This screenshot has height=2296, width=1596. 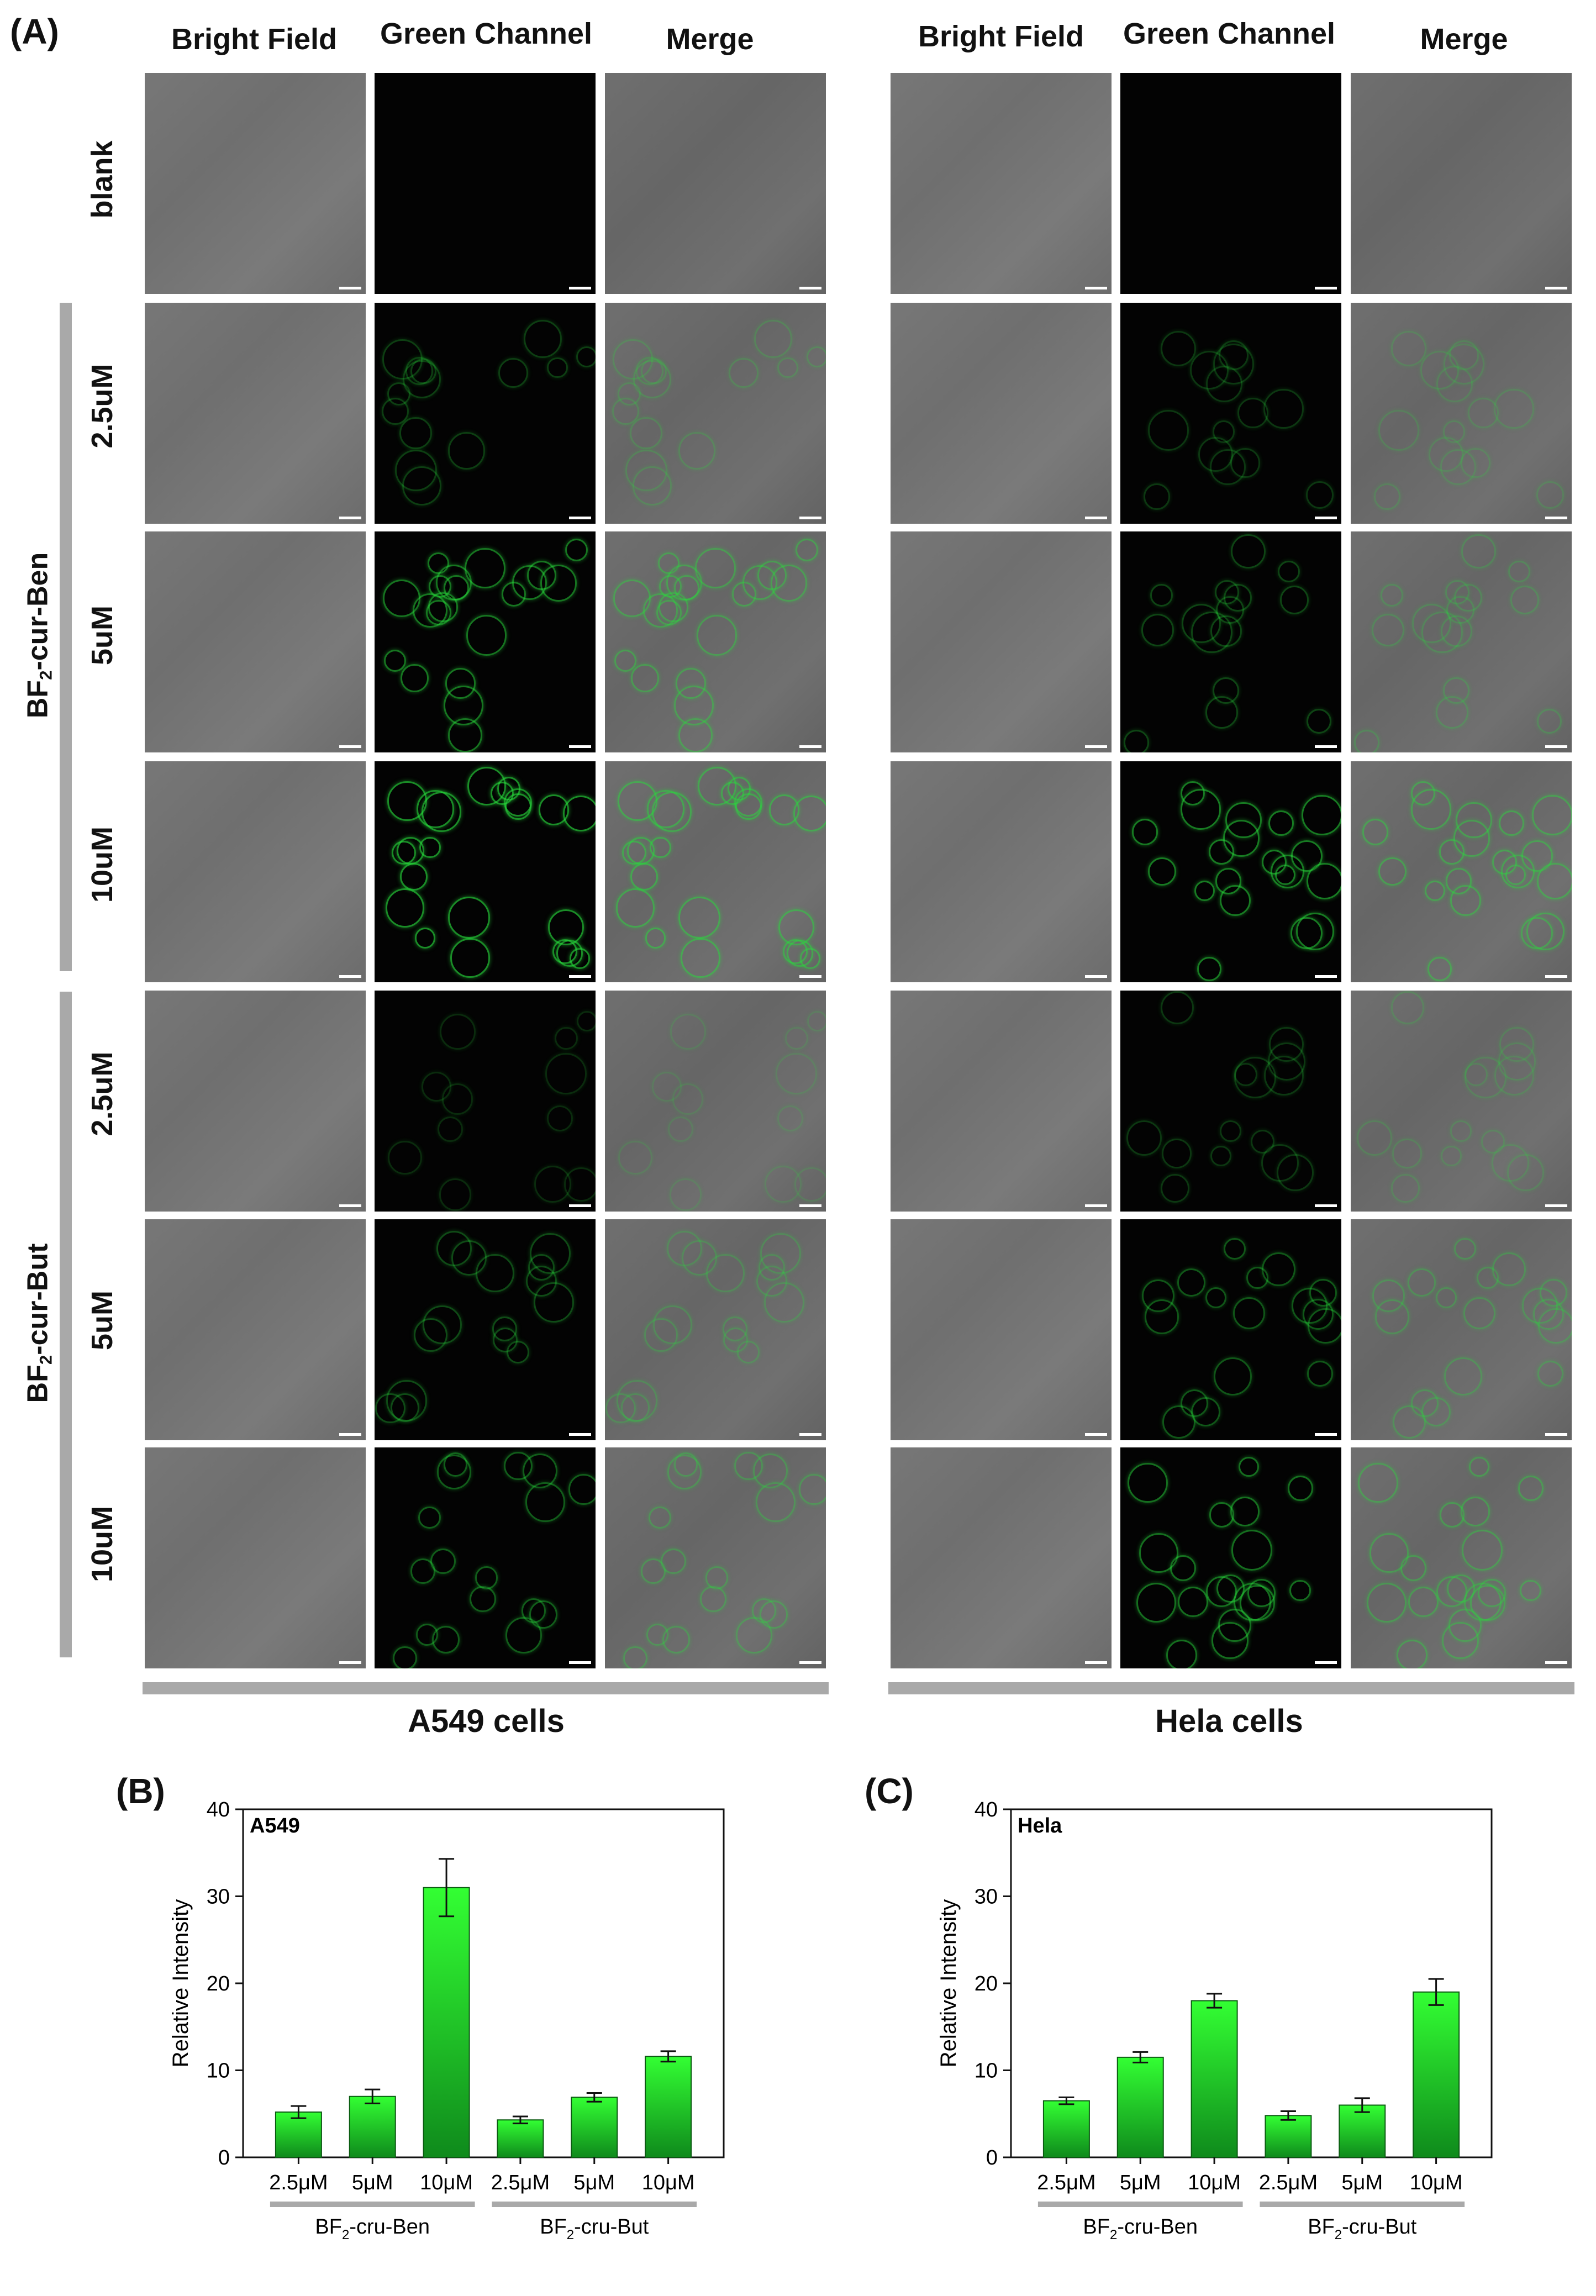 I want to click on row-label-but-2-5: 2.5uM, so click(x=103, y=1093).